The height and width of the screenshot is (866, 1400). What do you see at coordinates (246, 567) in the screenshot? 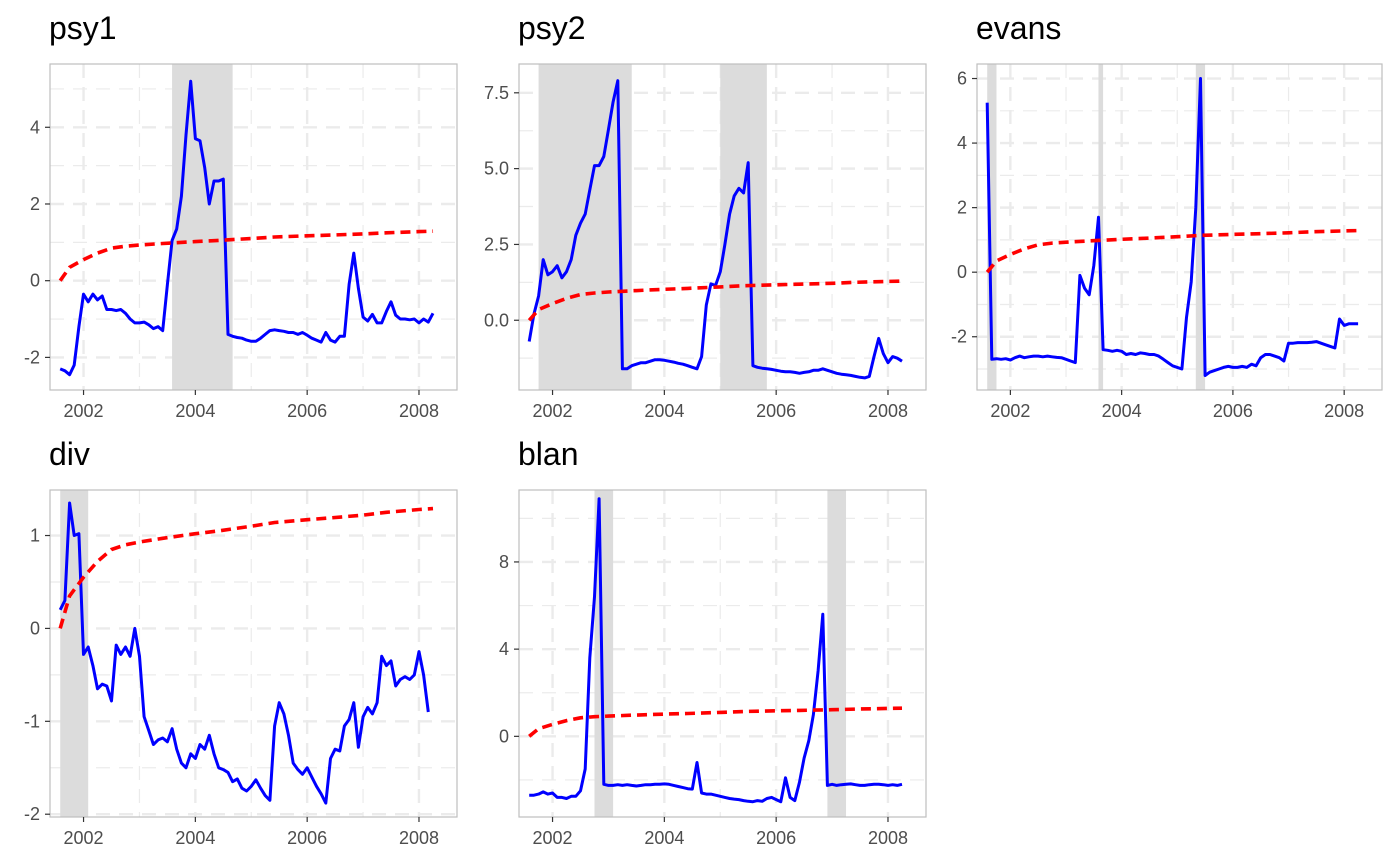
I see `panel-div-series-red-dashed` at bounding box center [246, 567].